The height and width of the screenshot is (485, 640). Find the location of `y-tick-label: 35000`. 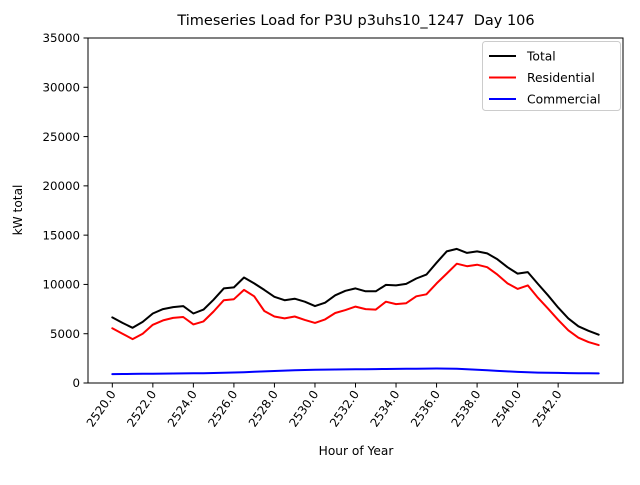

y-tick-label: 35000 is located at coordinates (61, 38).